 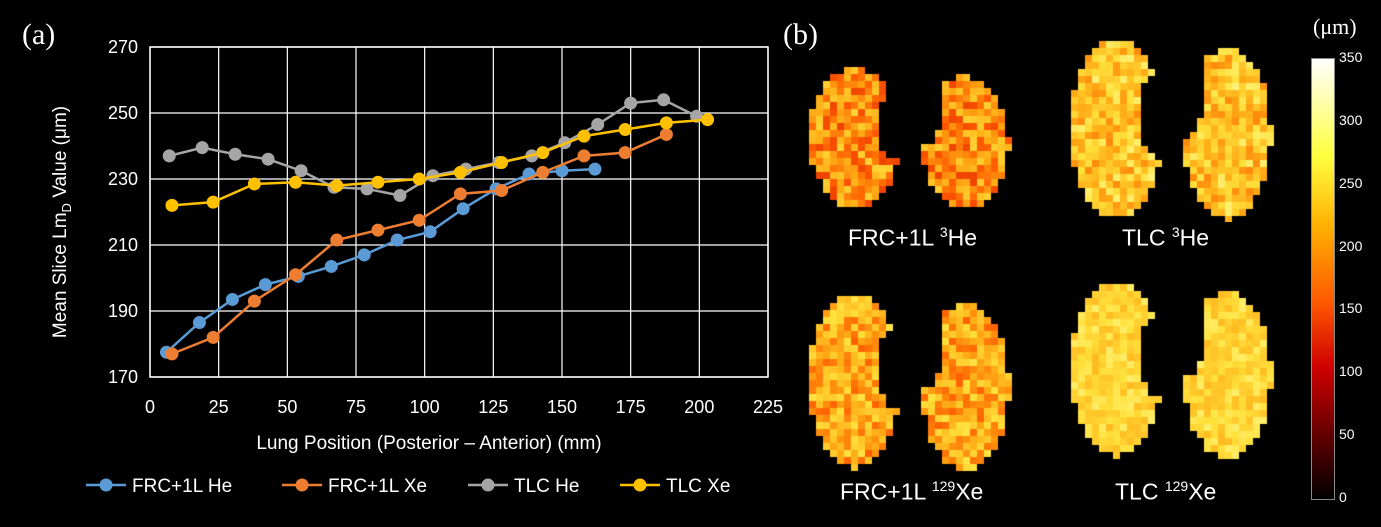 I want to click on colorbar, so click(x=1323, y=279).